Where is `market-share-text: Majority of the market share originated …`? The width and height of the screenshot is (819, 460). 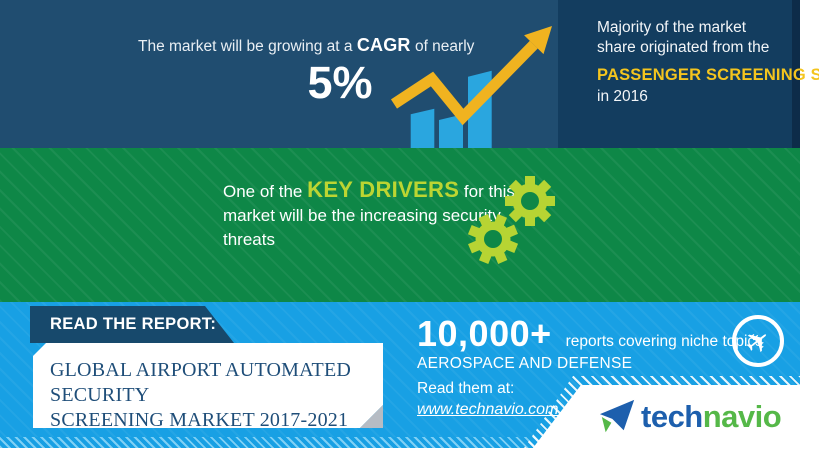 market-share-text: Majority of the market share originated … is located at coordinates (708, 62).